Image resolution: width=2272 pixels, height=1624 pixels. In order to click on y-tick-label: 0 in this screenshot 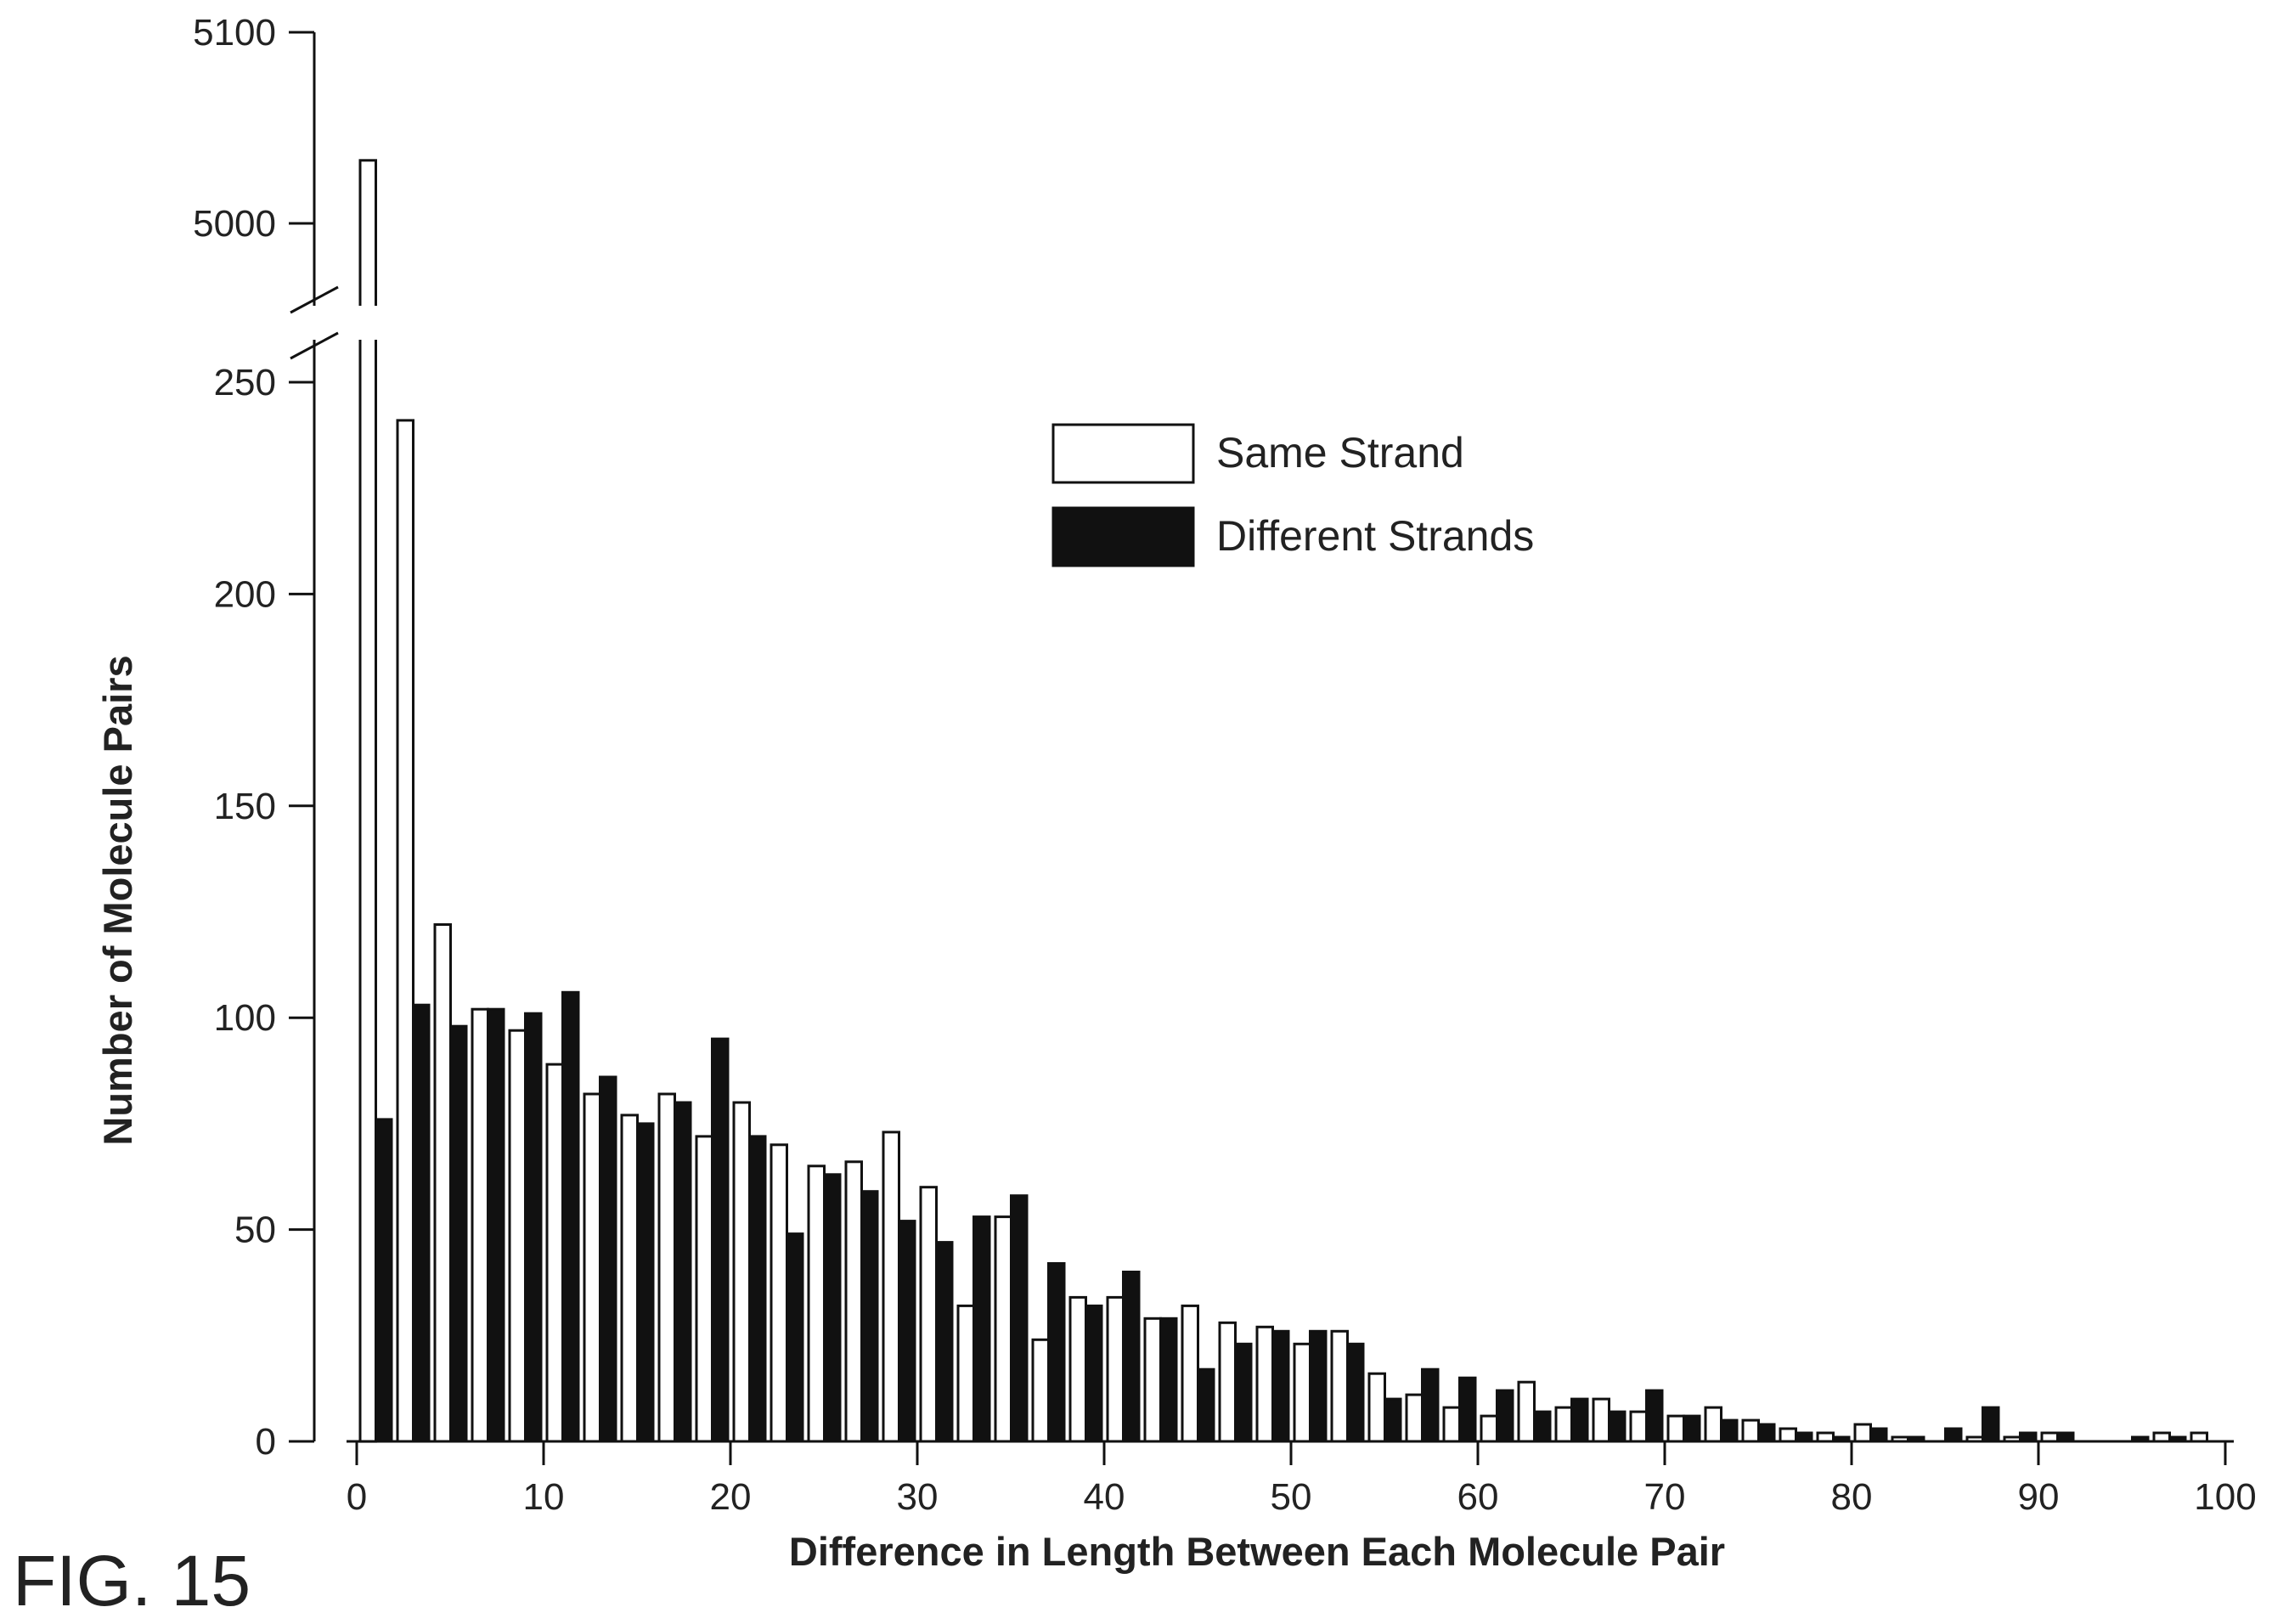, I will do `click(266, 1442)`.